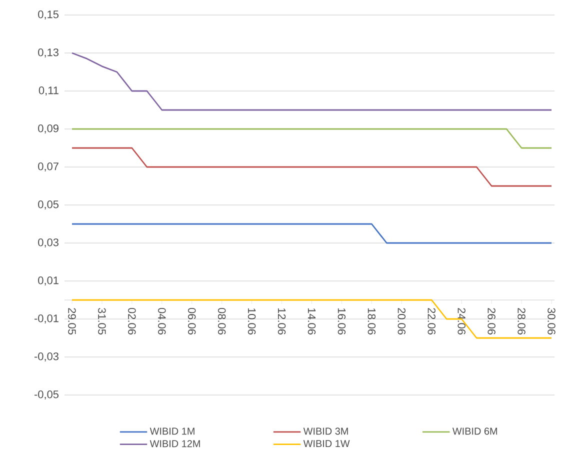  What do you see at coordinates (222, 321) in the screenshot?
I see `x-tick-label: 08.06` at bounding box center [222, 321].